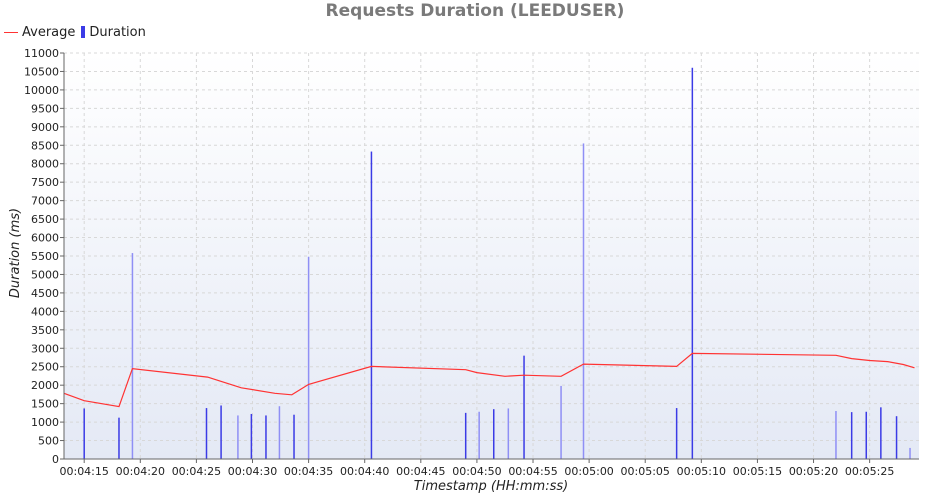 This screenshot has height=500, width=950. What do you see at coordinates (196, 471) in the screenshot?
I see `x-tick-label: 00:04:25` at bounding box center [196, 471].